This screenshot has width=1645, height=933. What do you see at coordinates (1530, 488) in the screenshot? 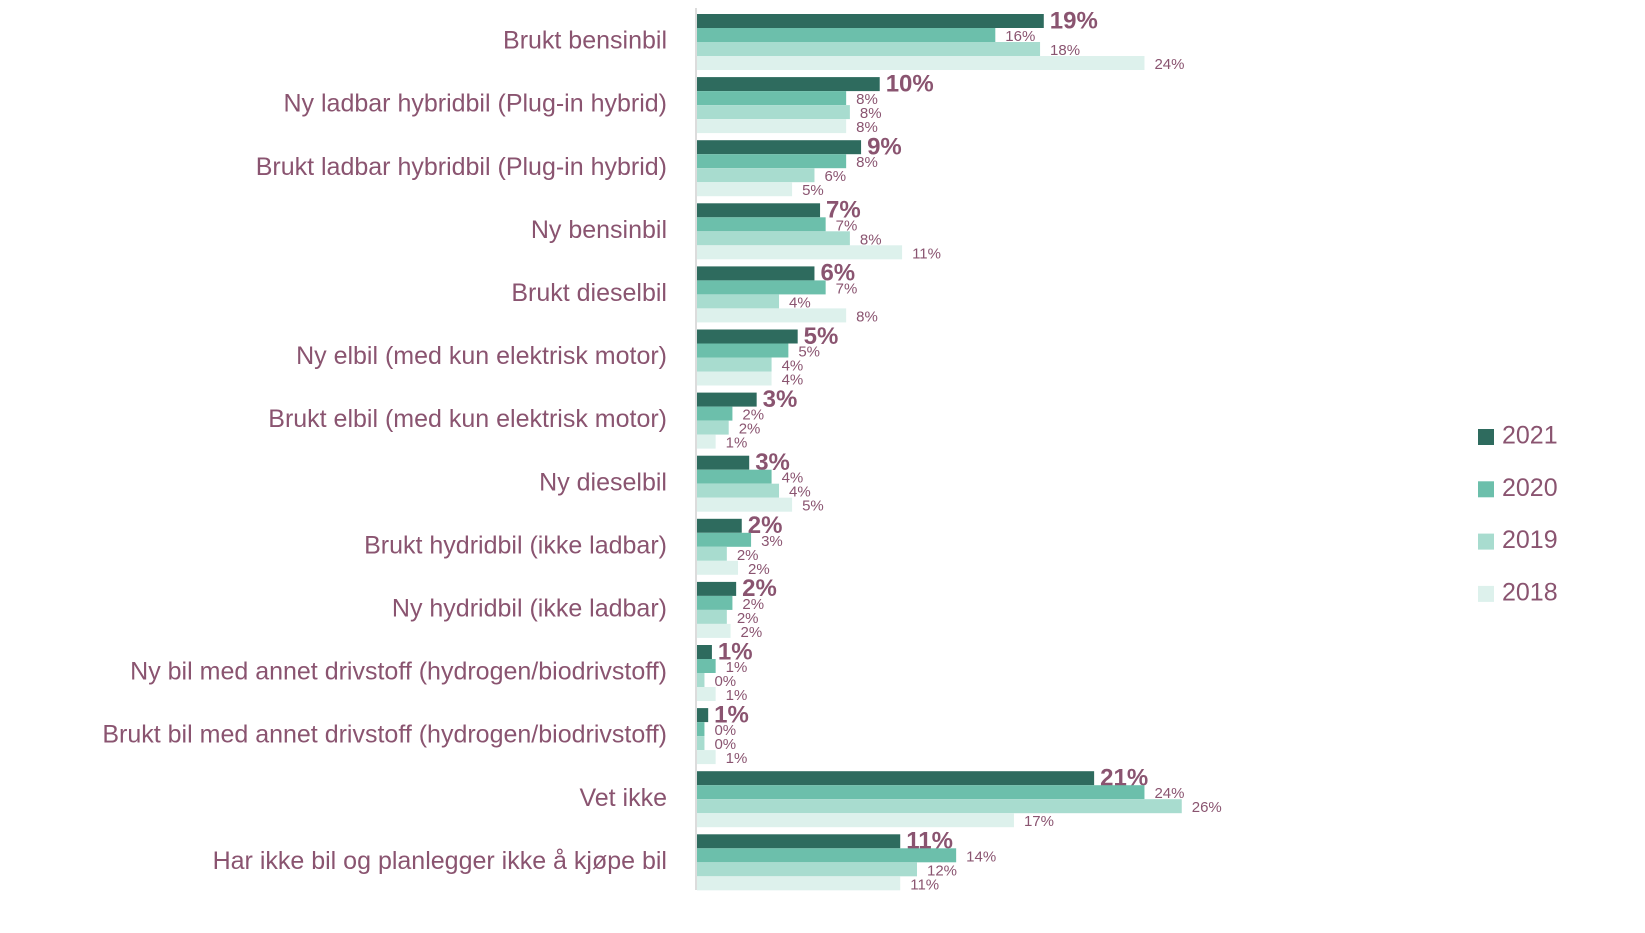
I see `legend-label: 2020` at bounding box center [1530, 488].